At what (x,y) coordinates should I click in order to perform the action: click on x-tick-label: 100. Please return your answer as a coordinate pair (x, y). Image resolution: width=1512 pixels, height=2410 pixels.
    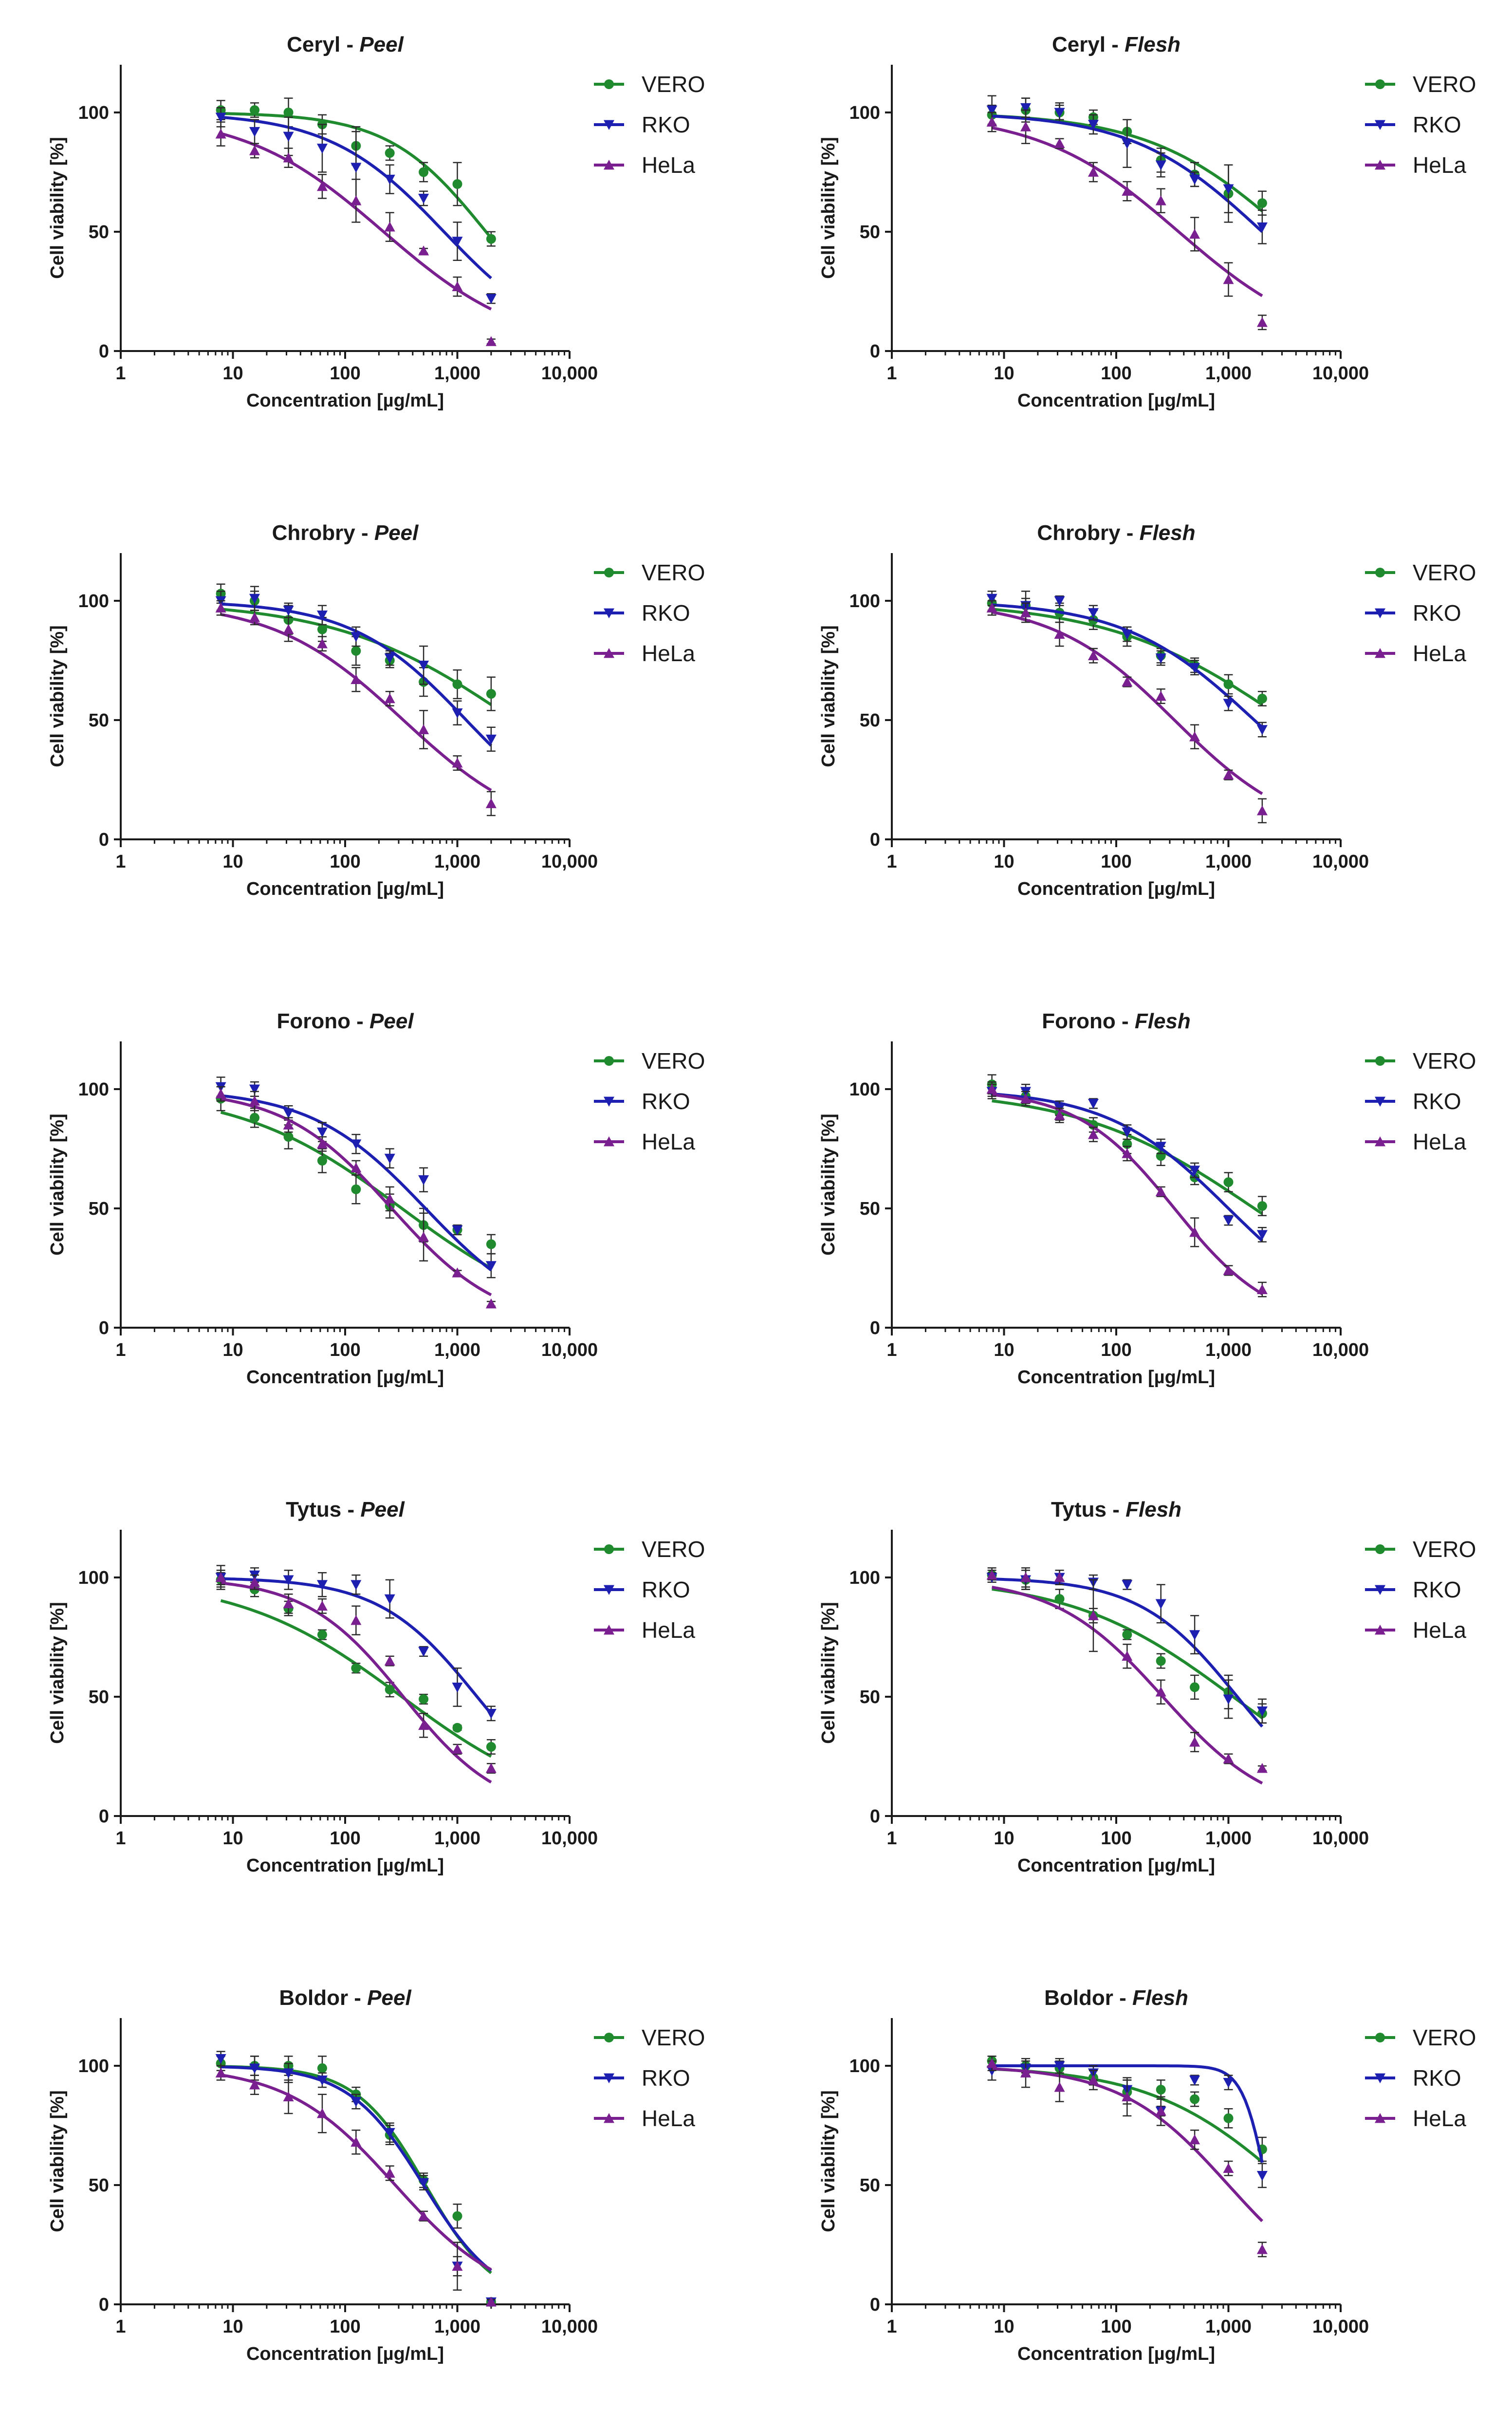
    Looking at the image, I should click on (345, 2327).